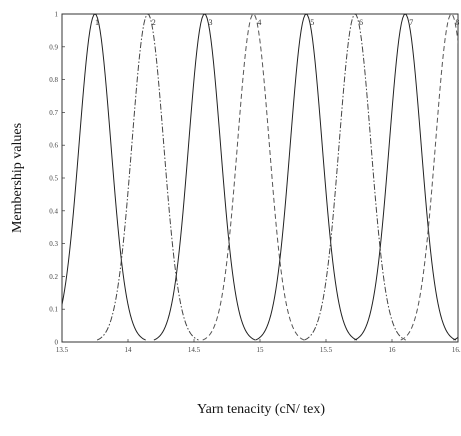 The width and height of the screenshot is (461, 436). Describe the element at coordinates (326, 350) in the screenshot. I see `x-tick-label: 15.5` at that location.